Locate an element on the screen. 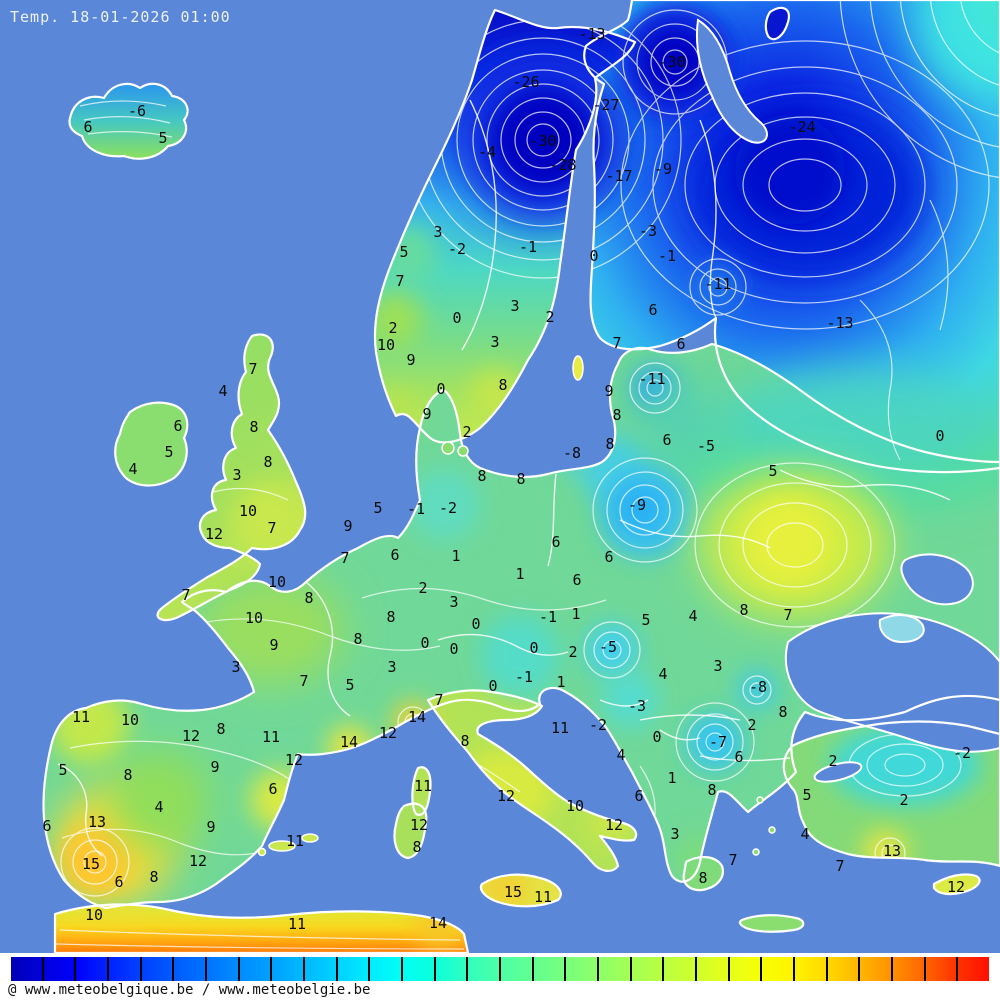 The width and height of the screenshot is (1000, 1000). black-sea is located at coordinates (892, 682).